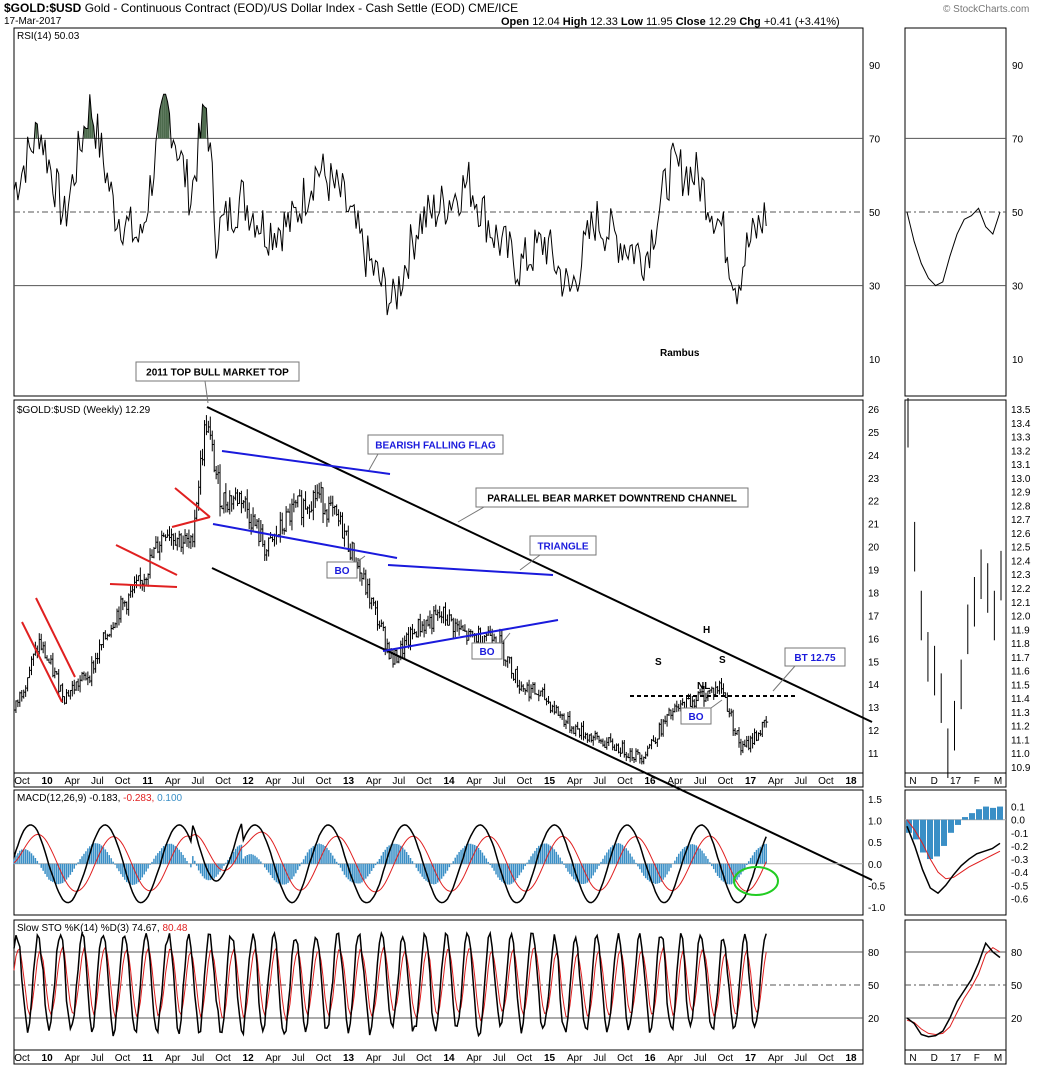  I want to click on daily-price-y-tick: 13.4, so click(1021, 424).